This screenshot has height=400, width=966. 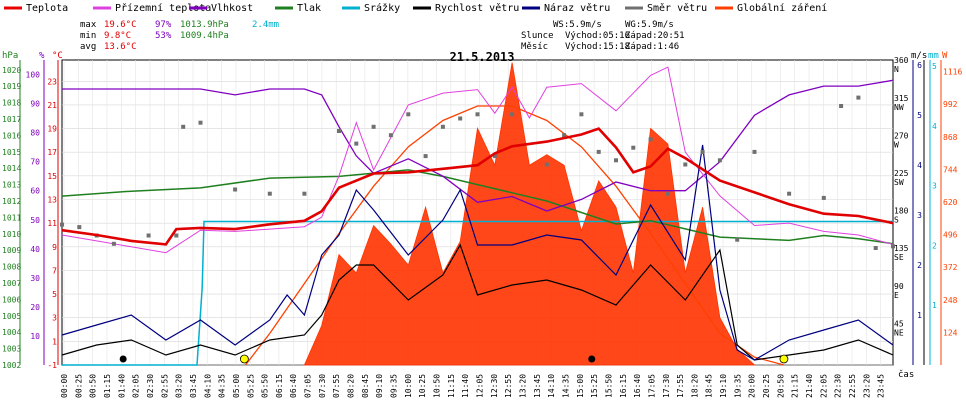 I want to click on humidity-tick-70: 70, so click(x=35, y=162).